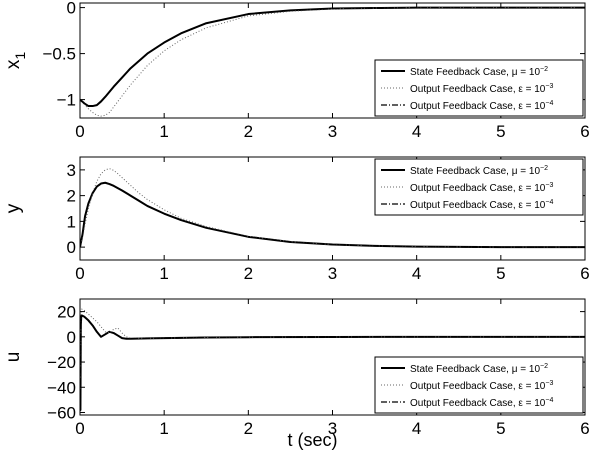 Image resolution: width=592 pixels, height=450 pixels. What do you see at coordinates (61, 362) in the screenshot?
I see `y-tick-label: −20` at bounding box center [61, 362].